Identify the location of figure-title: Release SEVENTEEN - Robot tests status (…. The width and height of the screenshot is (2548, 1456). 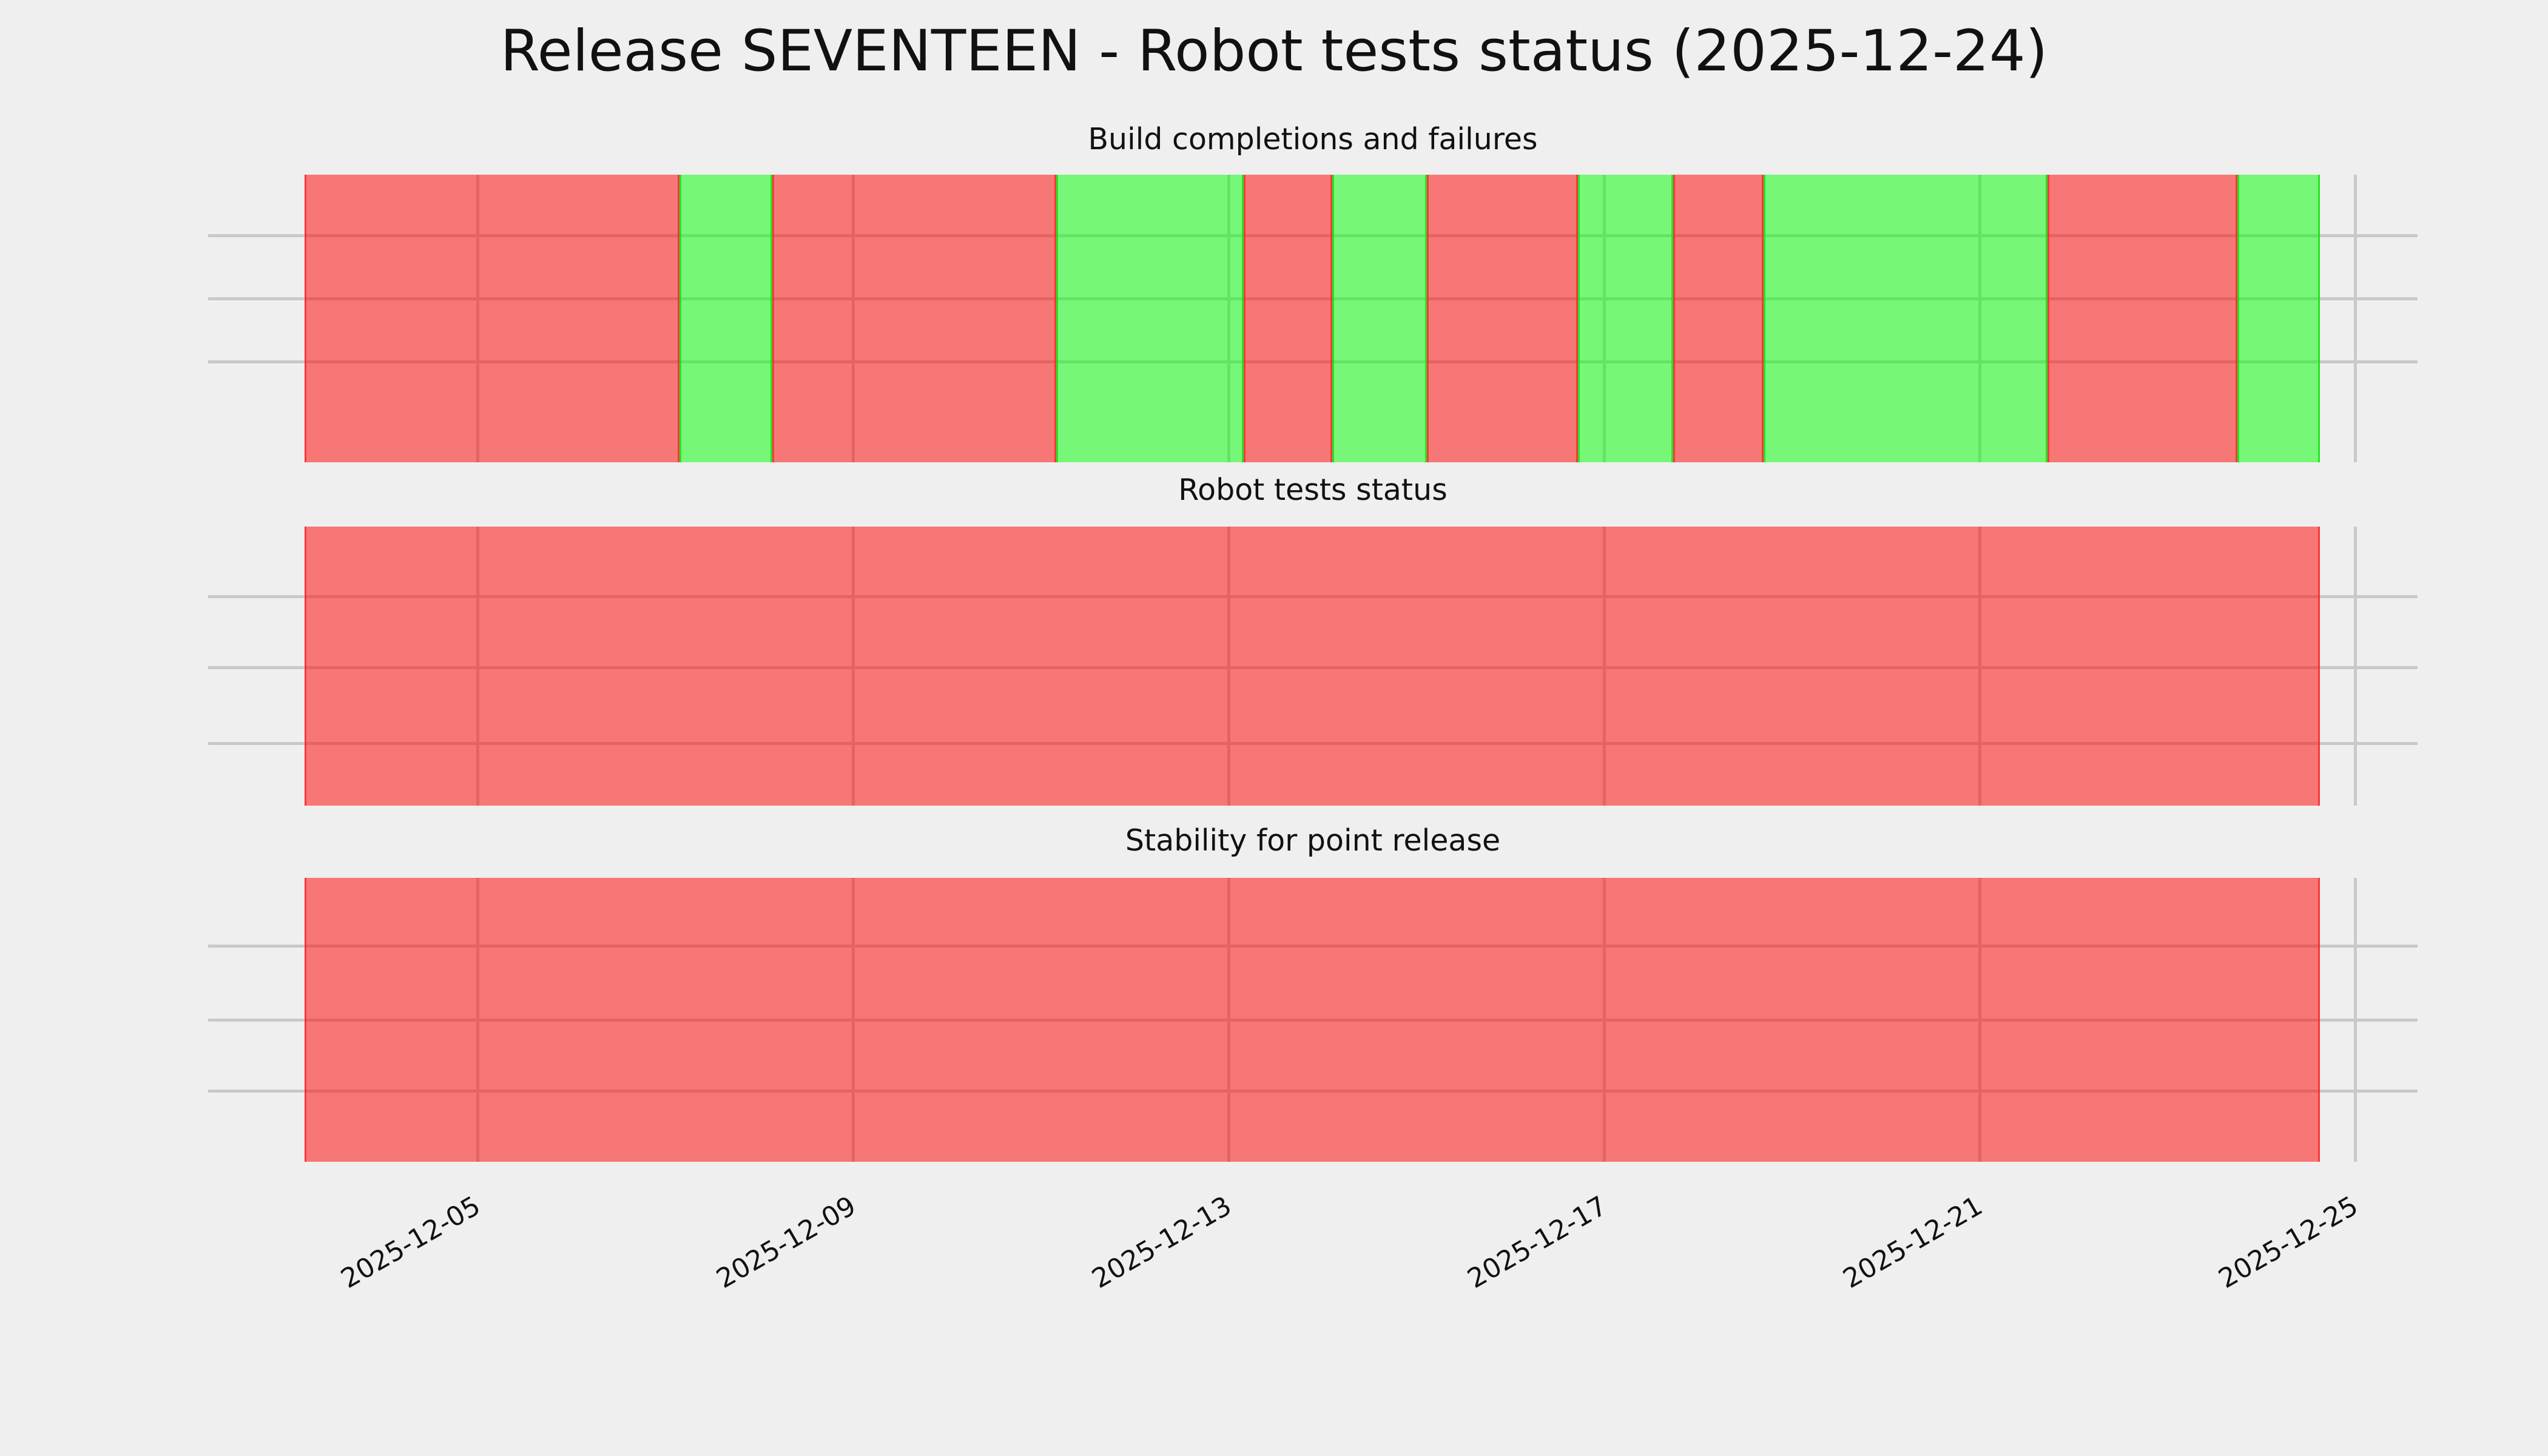
(1274, 51).